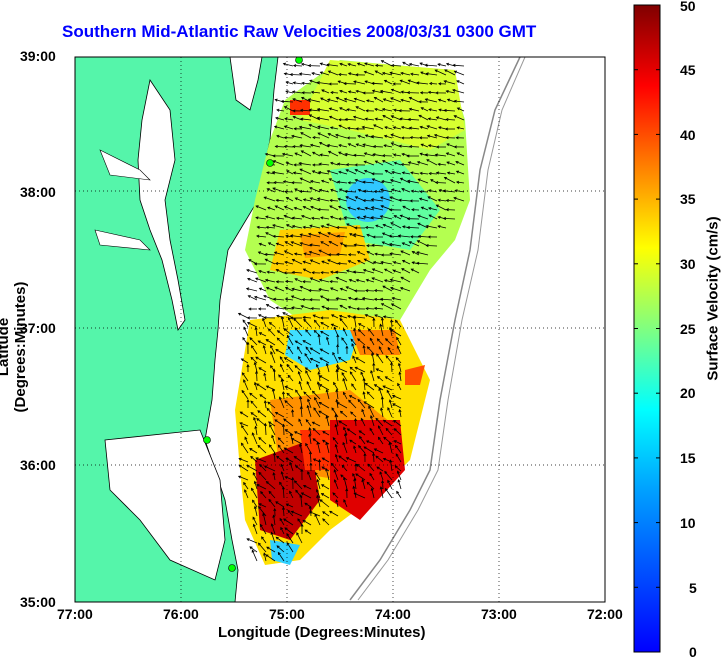  Describe the element at coordinates (499, 614) in the screenshot. I see `x-tick: 73:00` at that location.